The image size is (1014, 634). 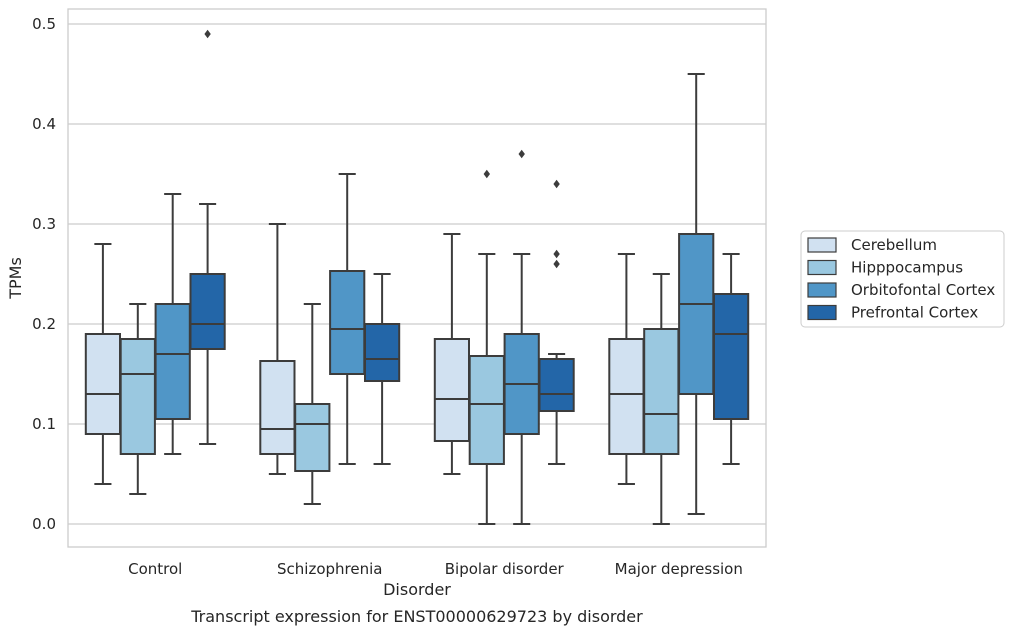 I want to click on x-tick-label: Bipolar disorder, so click(x=505, y=569).